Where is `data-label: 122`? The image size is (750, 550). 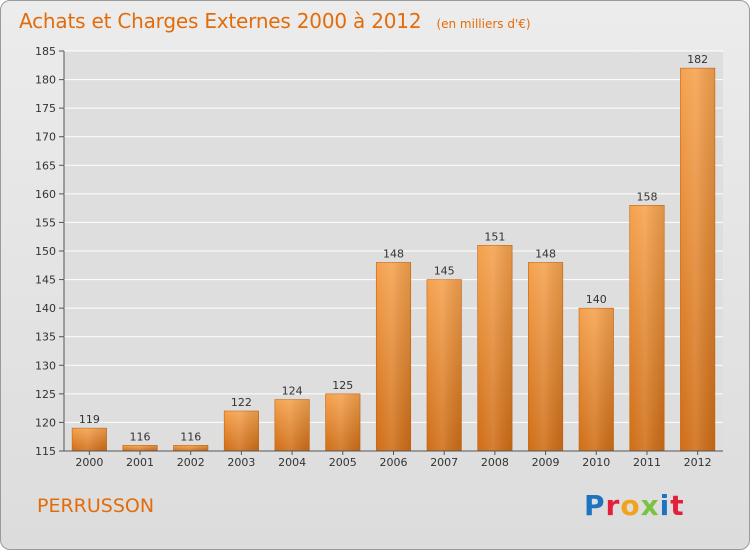
data-label: 122 is located at coordinates (241, 402).